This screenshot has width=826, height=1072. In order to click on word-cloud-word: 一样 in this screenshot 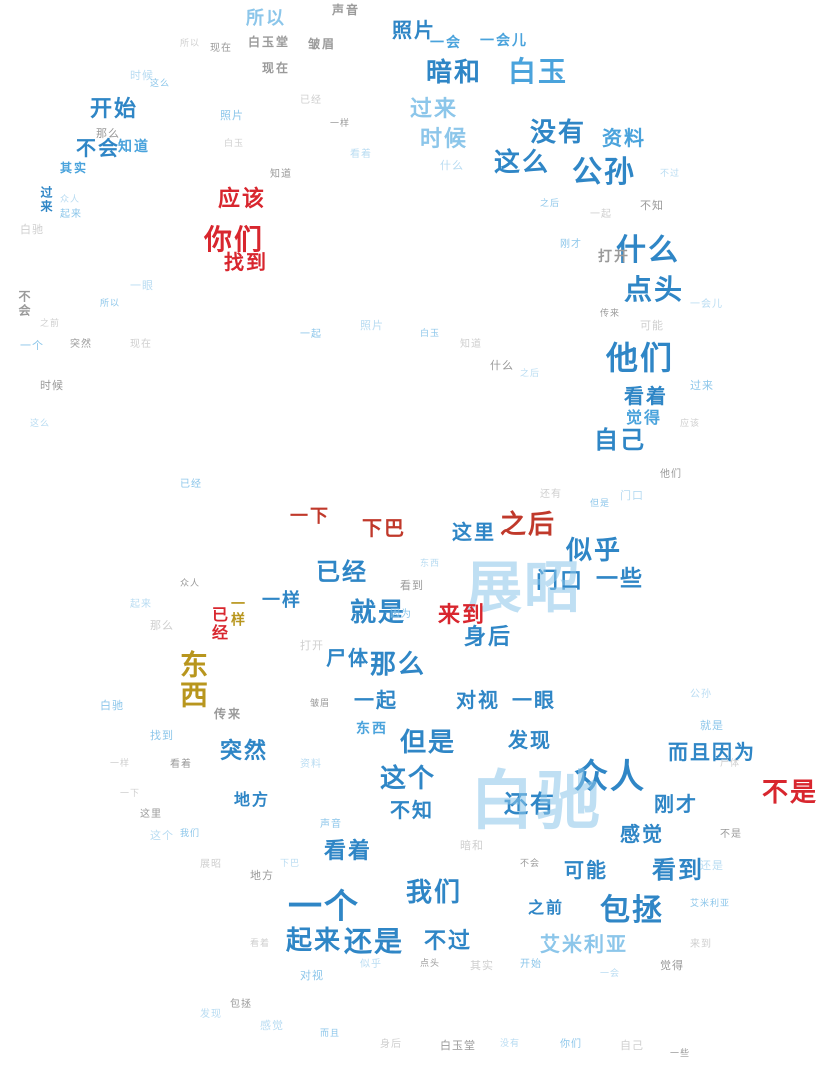, I will do `click(282, 600)`.